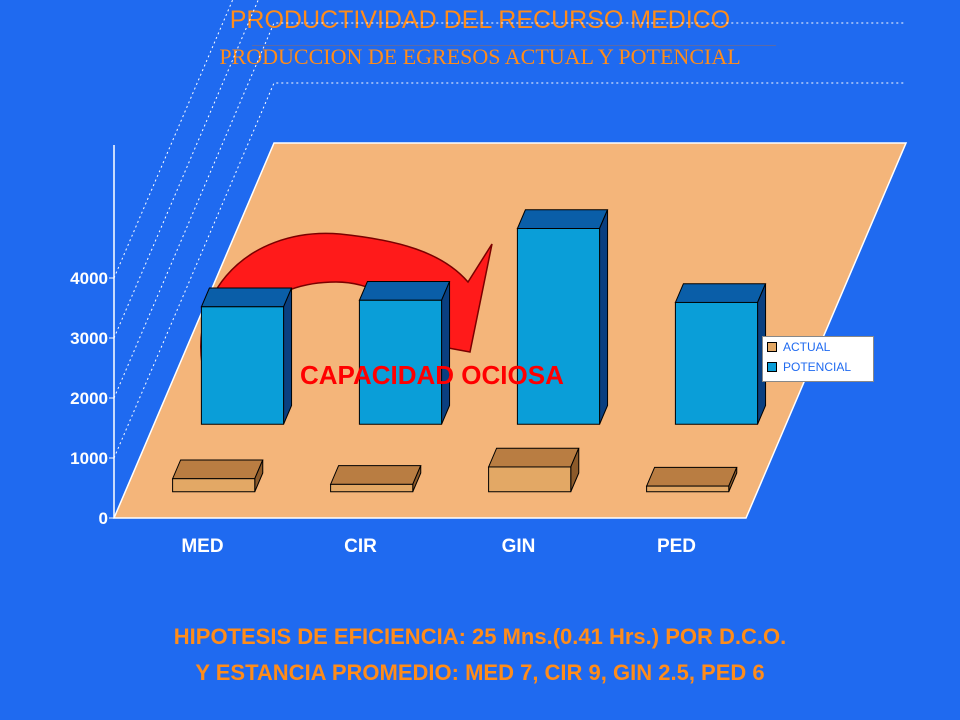 This screenshot has height=720, width=960. Describe the element at coordinates (480, 56) in the screenshot. I see `chart-subtitle: PRODUCCION DE EGRESOS ACTUAL Y POTENCIAL` at that location.